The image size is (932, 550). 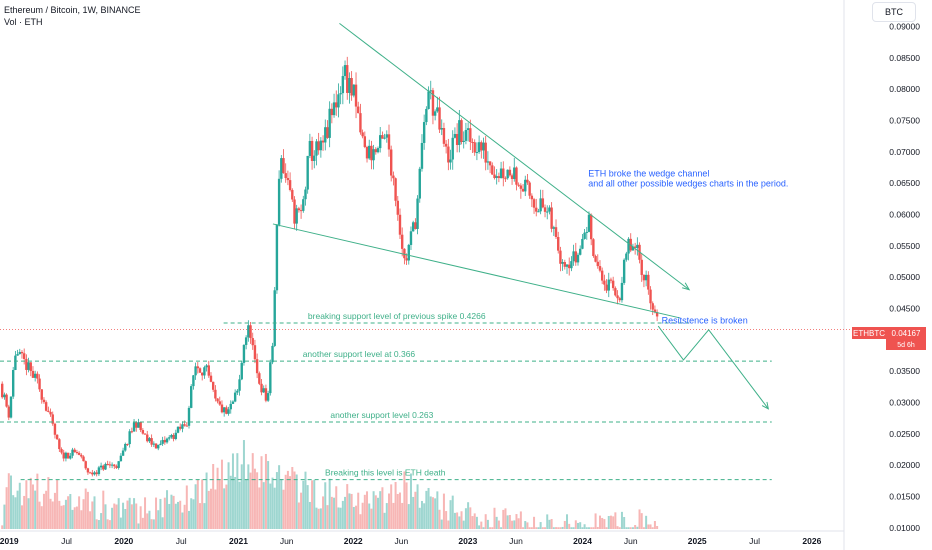 What do you see at coordinates (894, 12) in the screenshot?
I see `currency-button: BTC` at bounding box center [894, 12].